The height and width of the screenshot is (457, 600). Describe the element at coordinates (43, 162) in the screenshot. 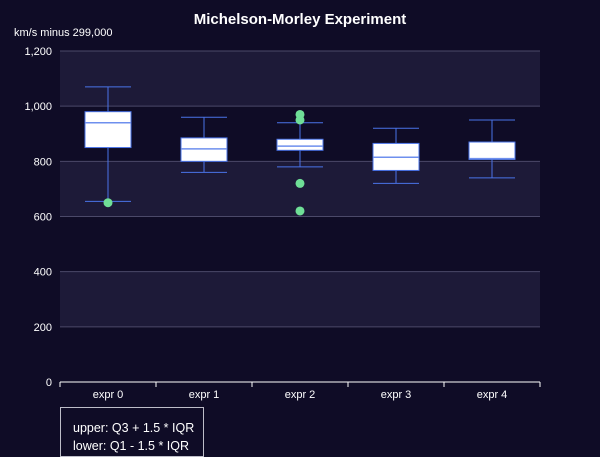

I see `y-tick-label: 800` at that location.